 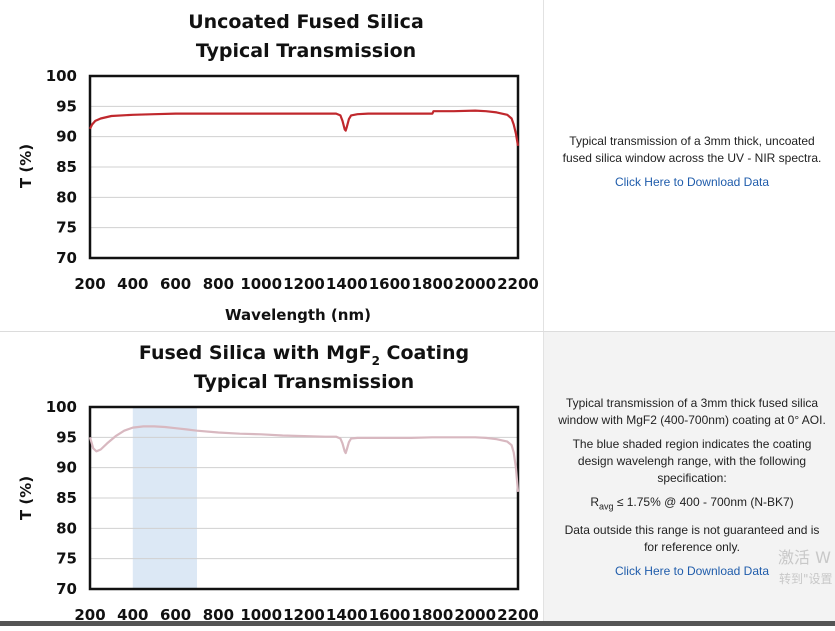 What do you see at coordinates (703, 502) in the screenshot?
I see `spec-rest: ≤ 1.75% @ 400 - 700nm (N-BK7)` at bounding box center [703, 502].